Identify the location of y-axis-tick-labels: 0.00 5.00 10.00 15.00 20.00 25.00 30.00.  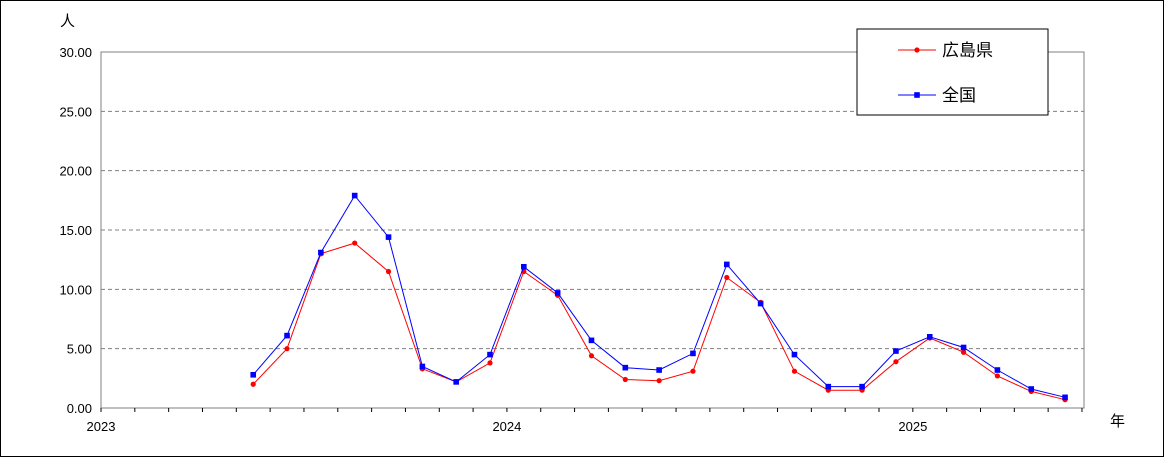
(75, 230).